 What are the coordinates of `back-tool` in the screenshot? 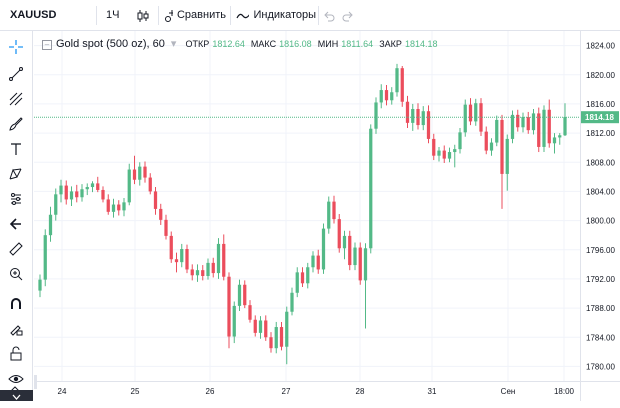 It's located at (16, 224).